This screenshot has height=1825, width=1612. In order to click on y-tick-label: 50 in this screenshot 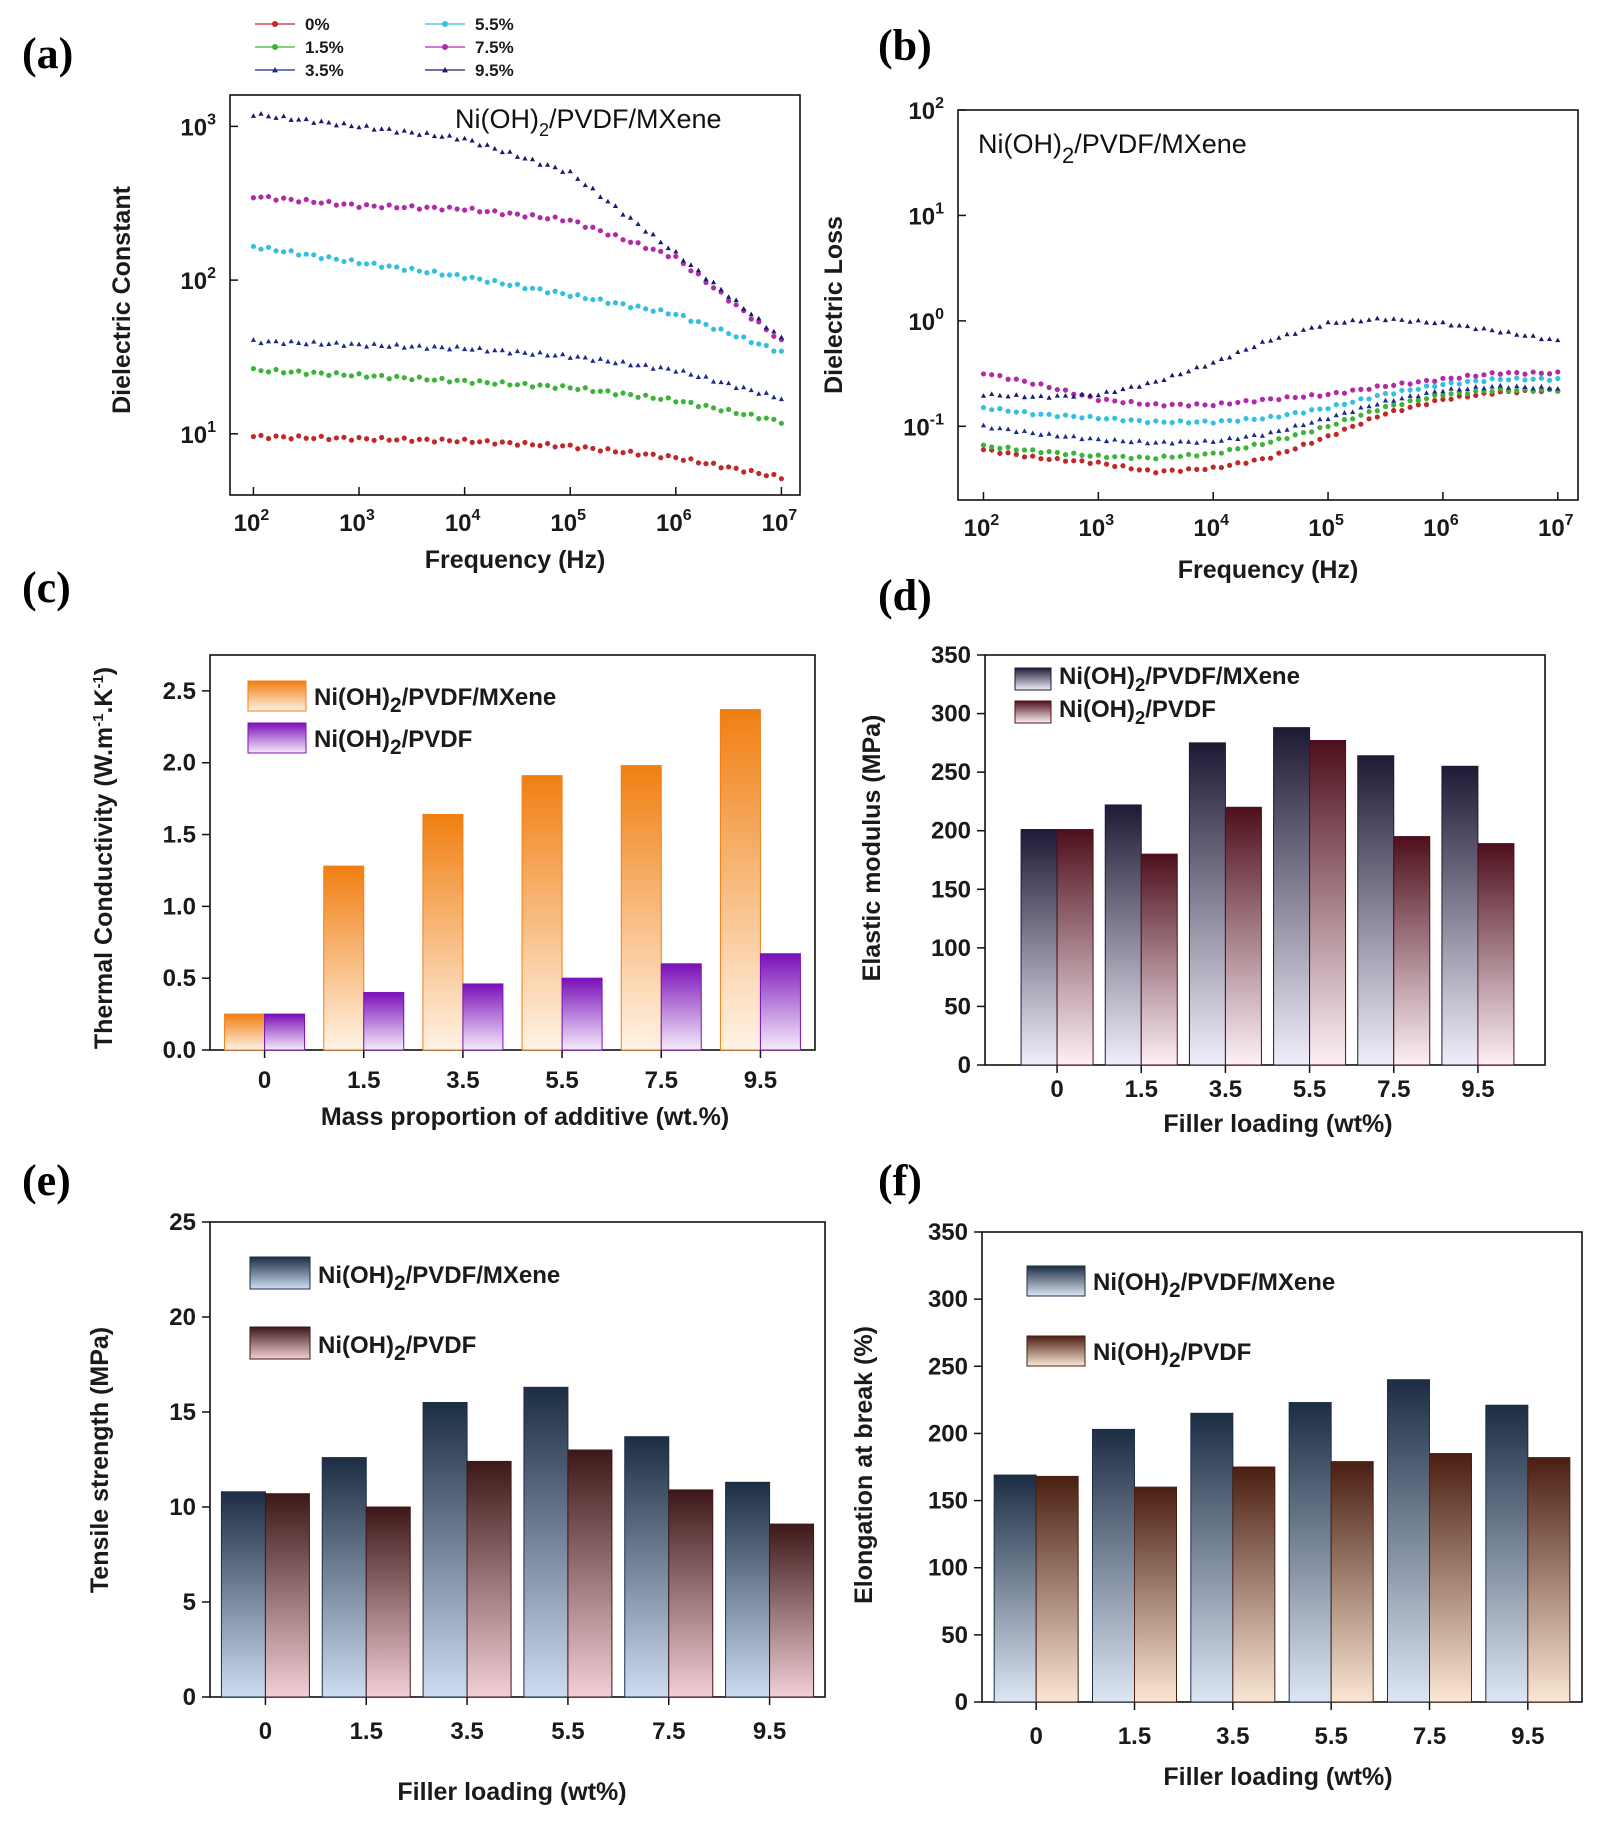, I will do `click(957, 1006)`.